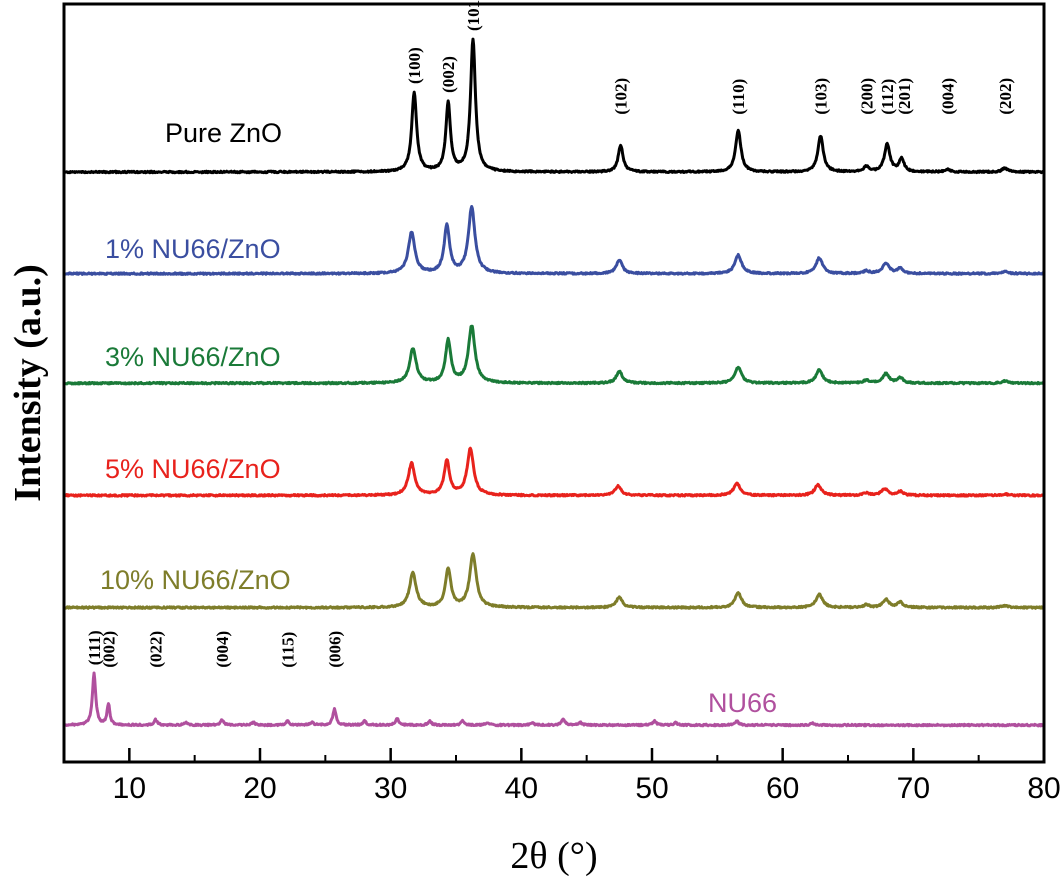  I want to click on series-label-6: NU66, so click(742, 703).